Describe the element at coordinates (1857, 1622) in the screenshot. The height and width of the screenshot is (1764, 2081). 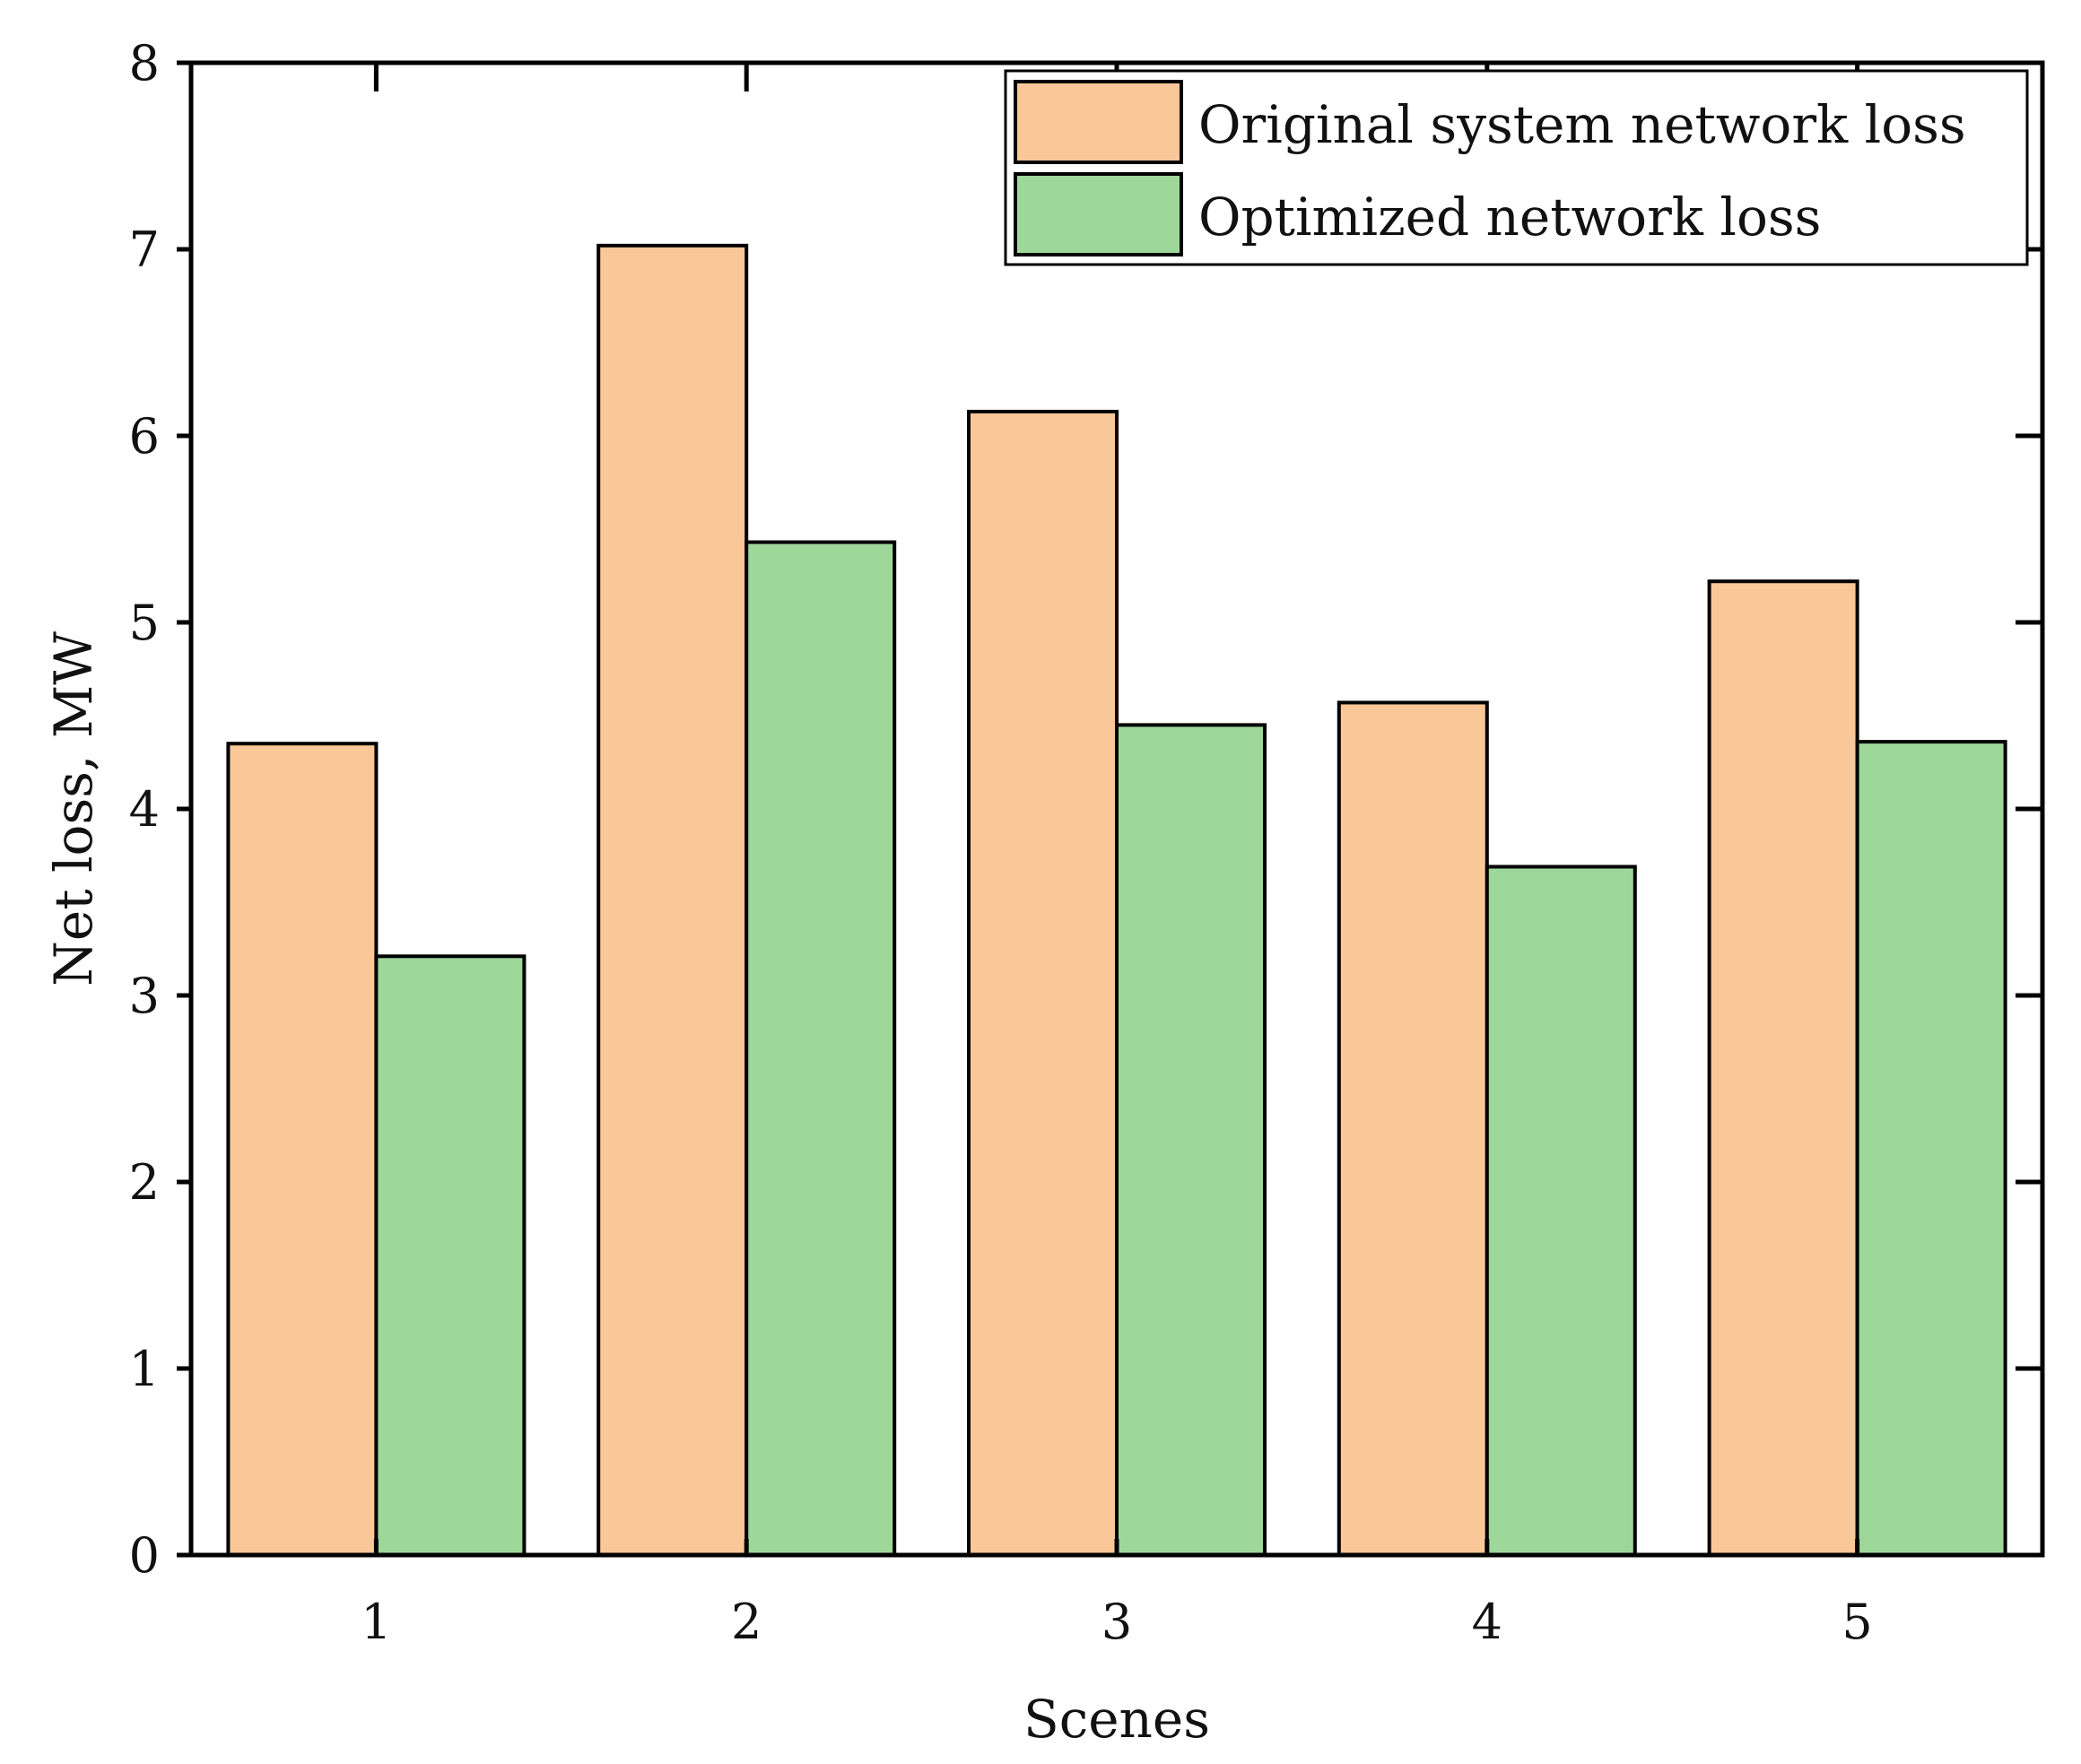
I see `x-tick-label: 5` at that location.